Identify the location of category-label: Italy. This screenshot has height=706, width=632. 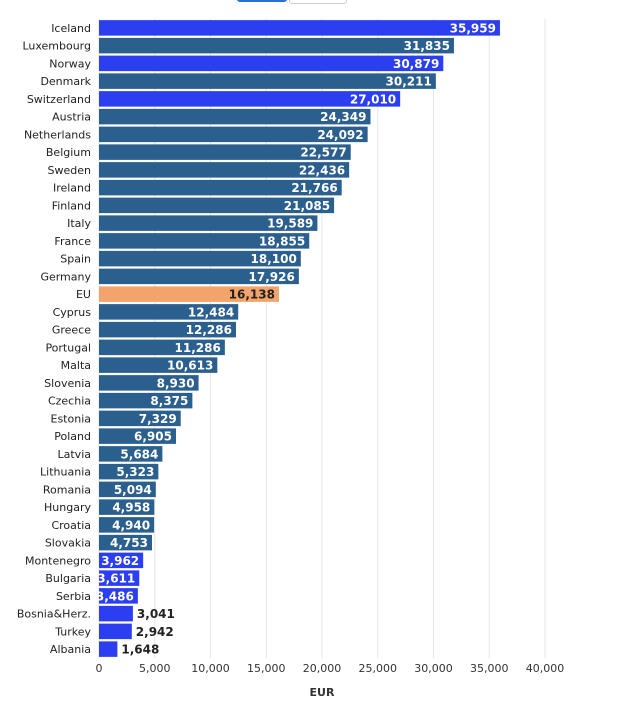
(79, 223).